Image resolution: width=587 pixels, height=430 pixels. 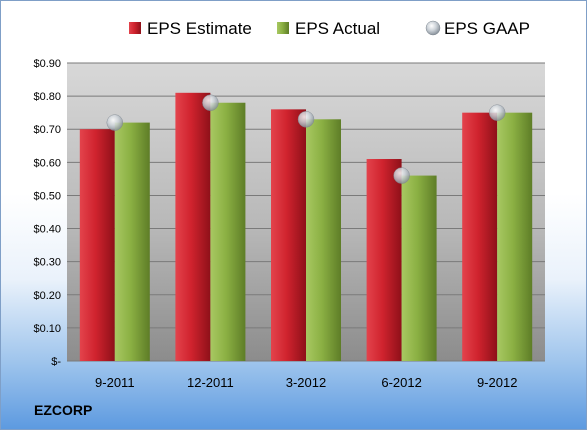 What do you see at coordinates (337, 28) in the screenshot?
I see `legend-label-eps-actual: EPS Actual` at bounding box center [337, 28].